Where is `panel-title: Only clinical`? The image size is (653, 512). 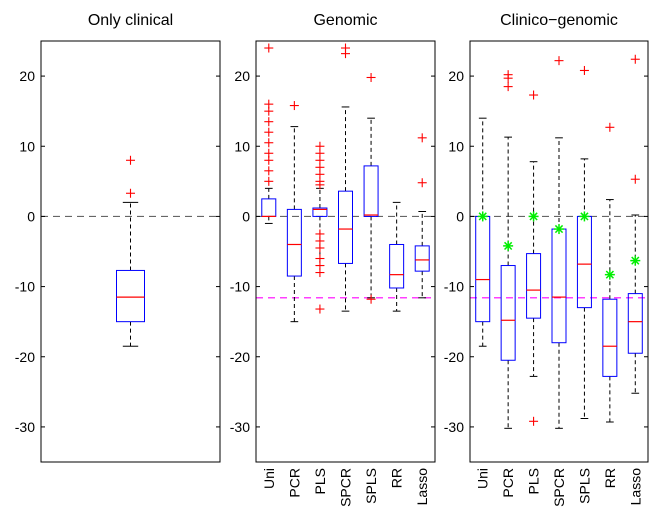
panel-title: Only clinical is located at coordinates (130, 20).